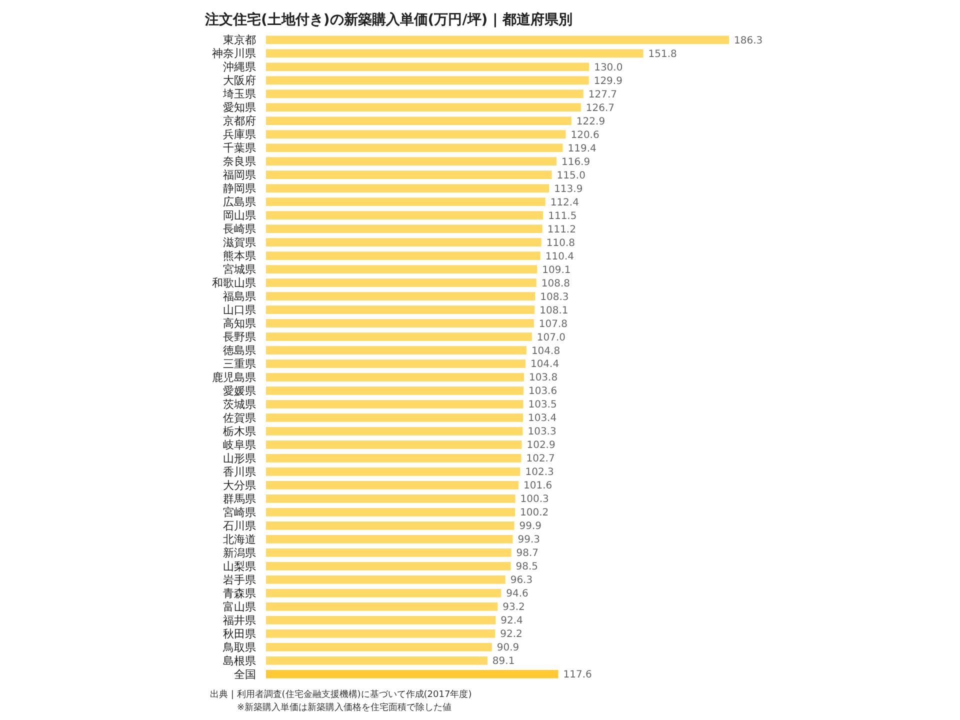 This screenshot has height=720, width=960. I want to click on y-tick-label: 長野県, so click(239, 337).